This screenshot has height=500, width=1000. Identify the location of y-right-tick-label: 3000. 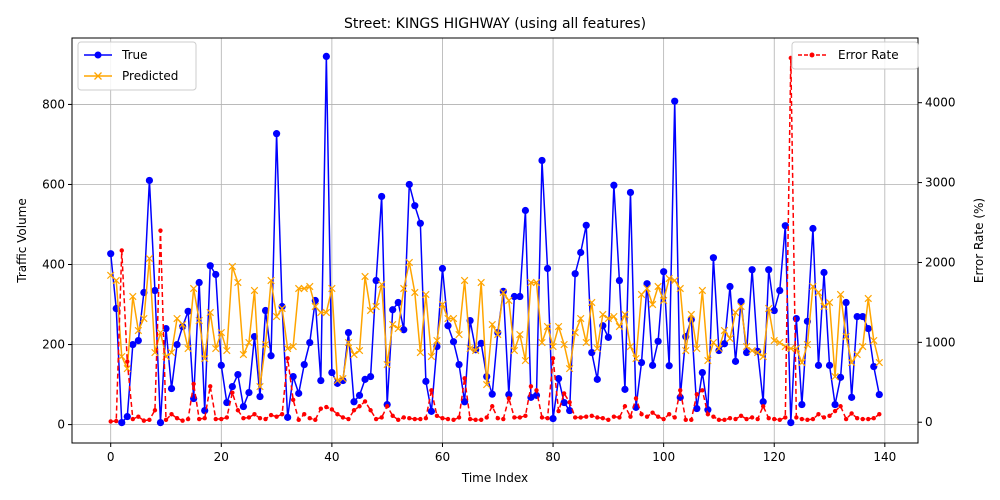
(940, 183).